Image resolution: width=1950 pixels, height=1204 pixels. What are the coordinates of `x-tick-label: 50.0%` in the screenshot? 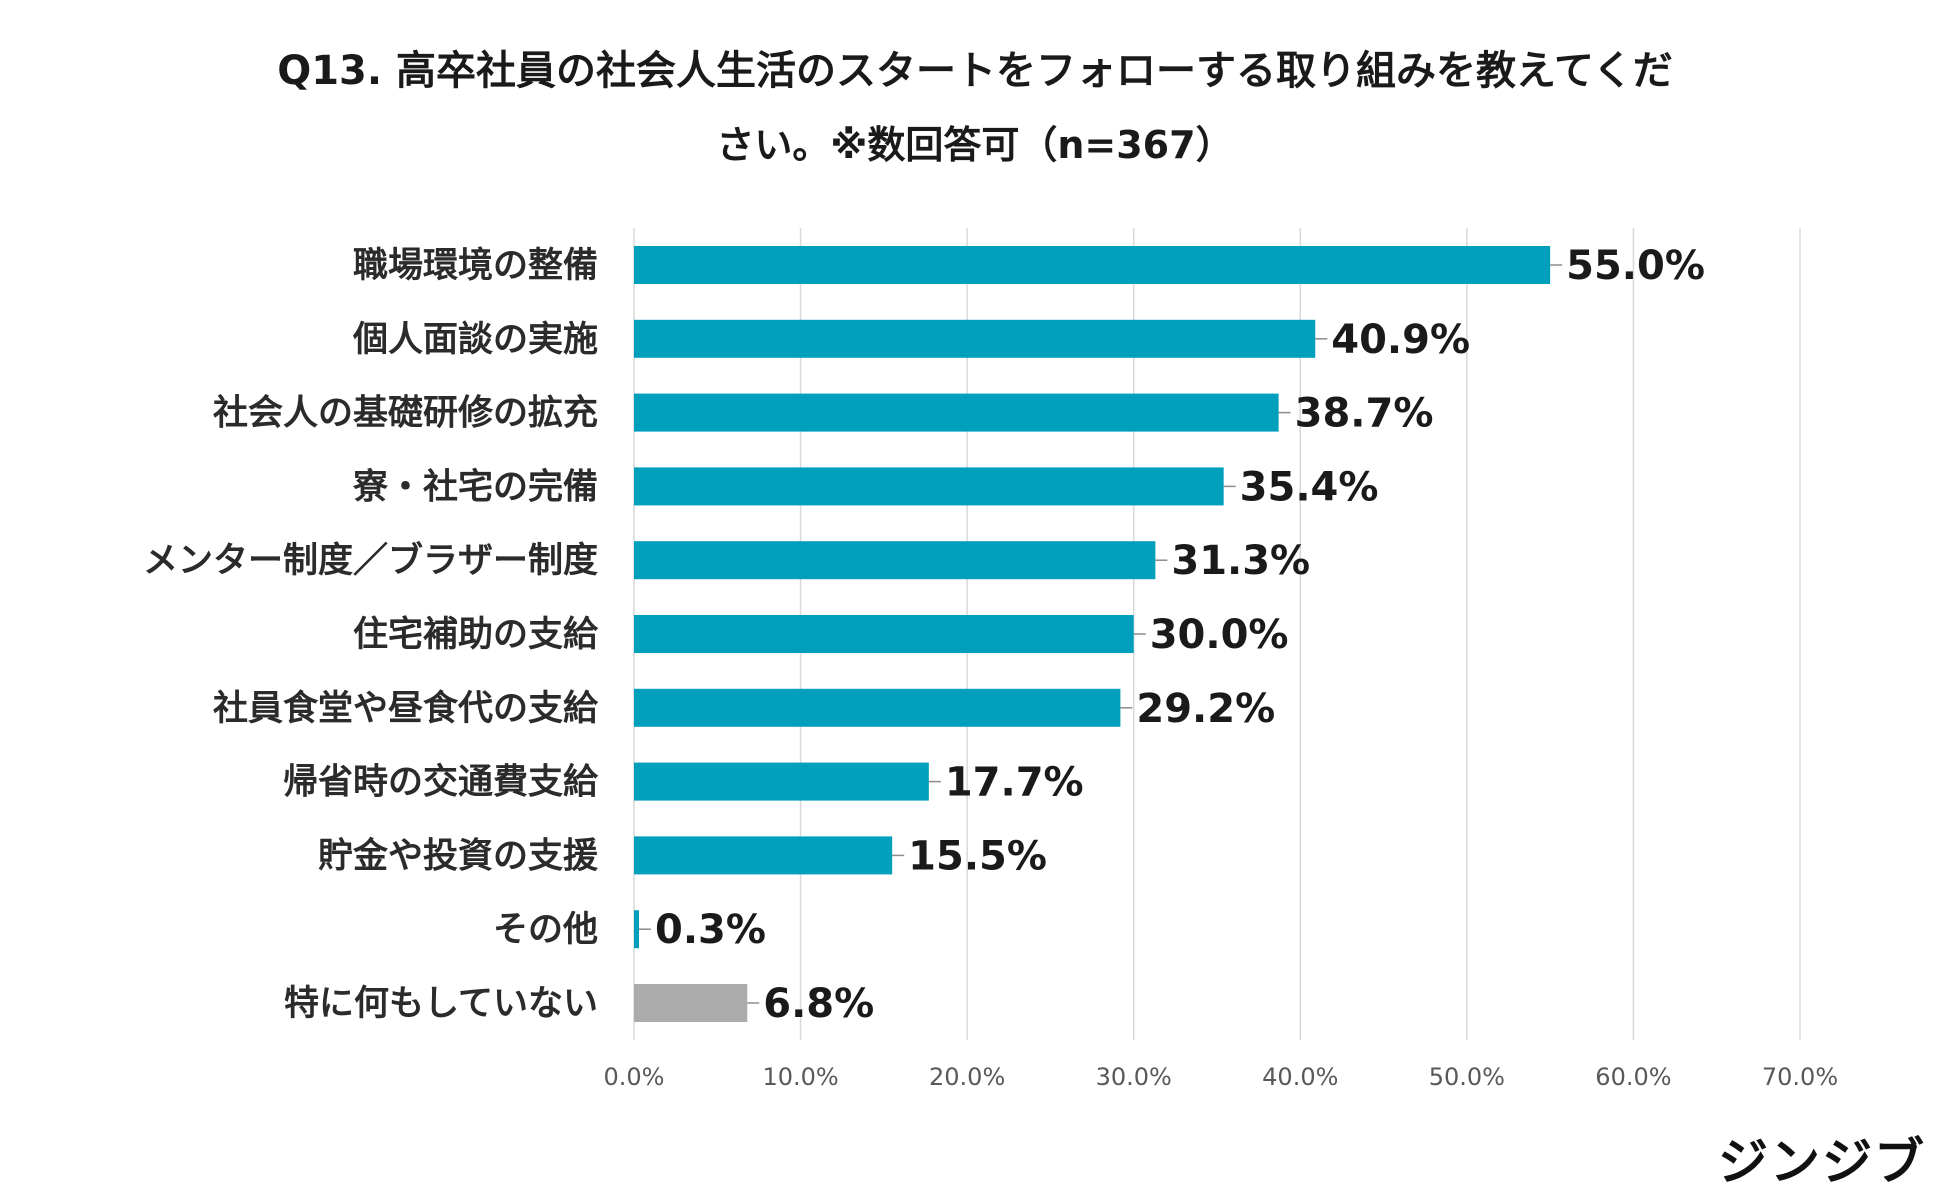 It's located at (1467, 1077).